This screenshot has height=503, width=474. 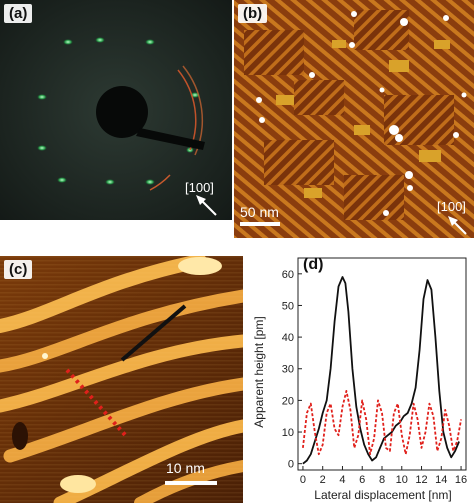 I want to click on profile-line-black, so click(x=153, y=333).